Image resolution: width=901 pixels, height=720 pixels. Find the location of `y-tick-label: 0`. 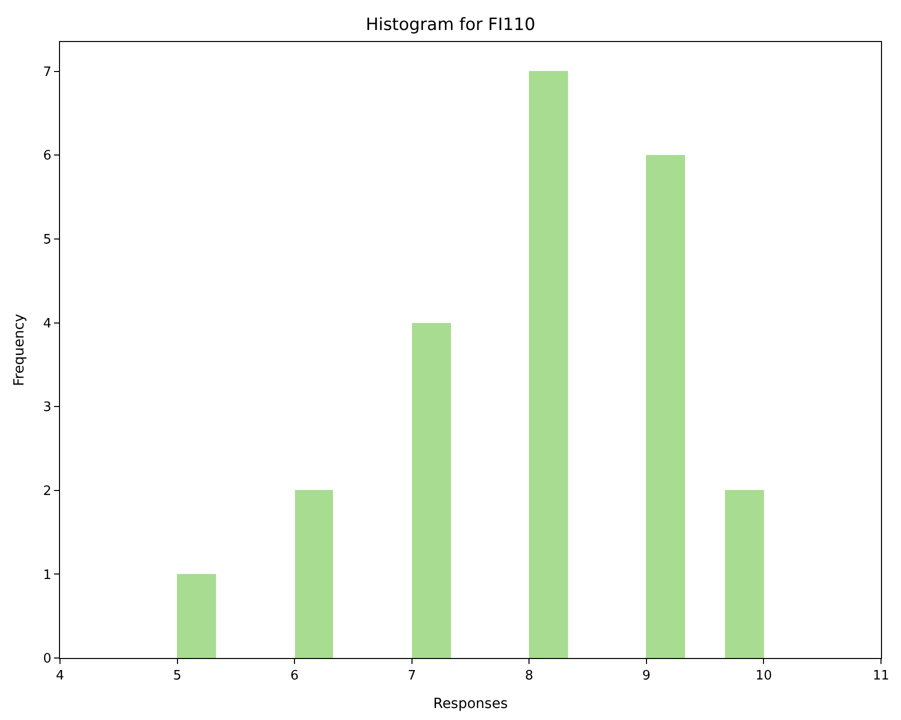

y-tick-label: 0 is located at coordinates (47, 659).